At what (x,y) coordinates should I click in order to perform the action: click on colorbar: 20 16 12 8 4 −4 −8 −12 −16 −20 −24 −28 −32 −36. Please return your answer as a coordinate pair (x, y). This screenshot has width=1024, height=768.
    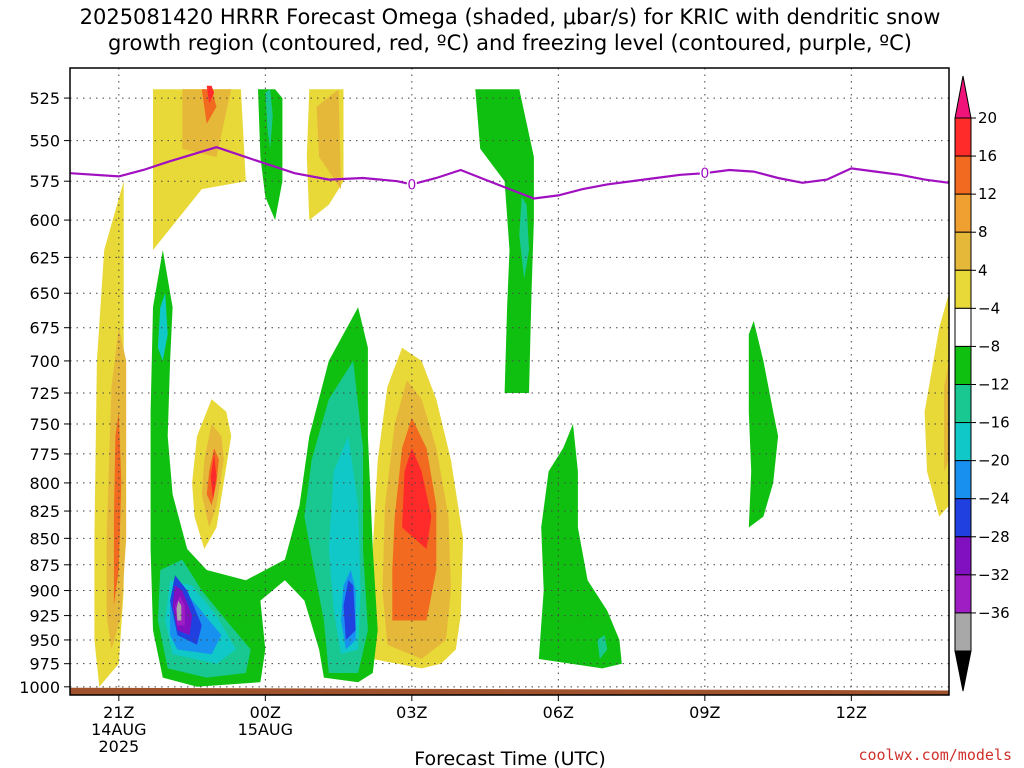
    Looking at the image, I should click on (982, 383).